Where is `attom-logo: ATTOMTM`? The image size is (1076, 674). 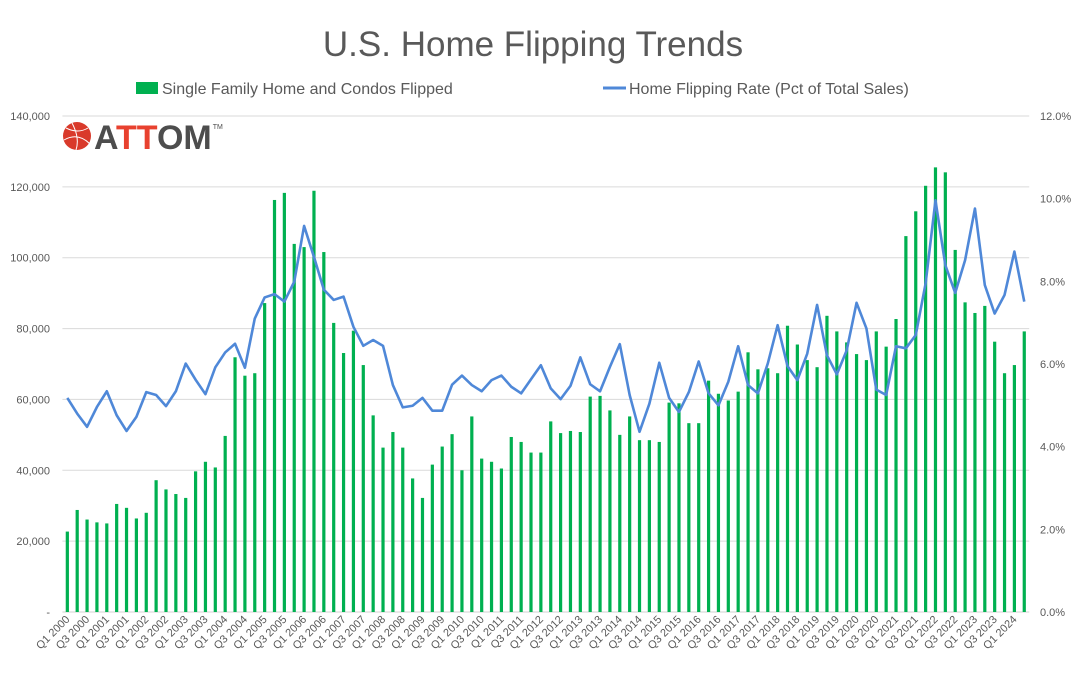
attom-logo: ATTOMTM is located at coordinates (143, 138).